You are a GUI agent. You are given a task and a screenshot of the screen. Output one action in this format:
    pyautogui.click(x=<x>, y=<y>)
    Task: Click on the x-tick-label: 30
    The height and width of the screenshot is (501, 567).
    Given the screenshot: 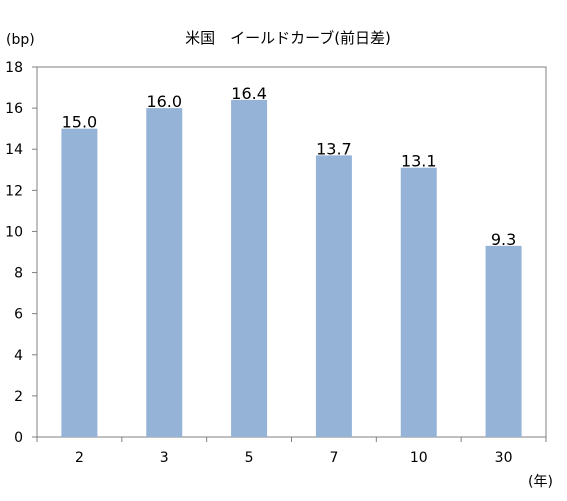 What is the action you would take?
    pyautogui.click(x=504, y=458)
    